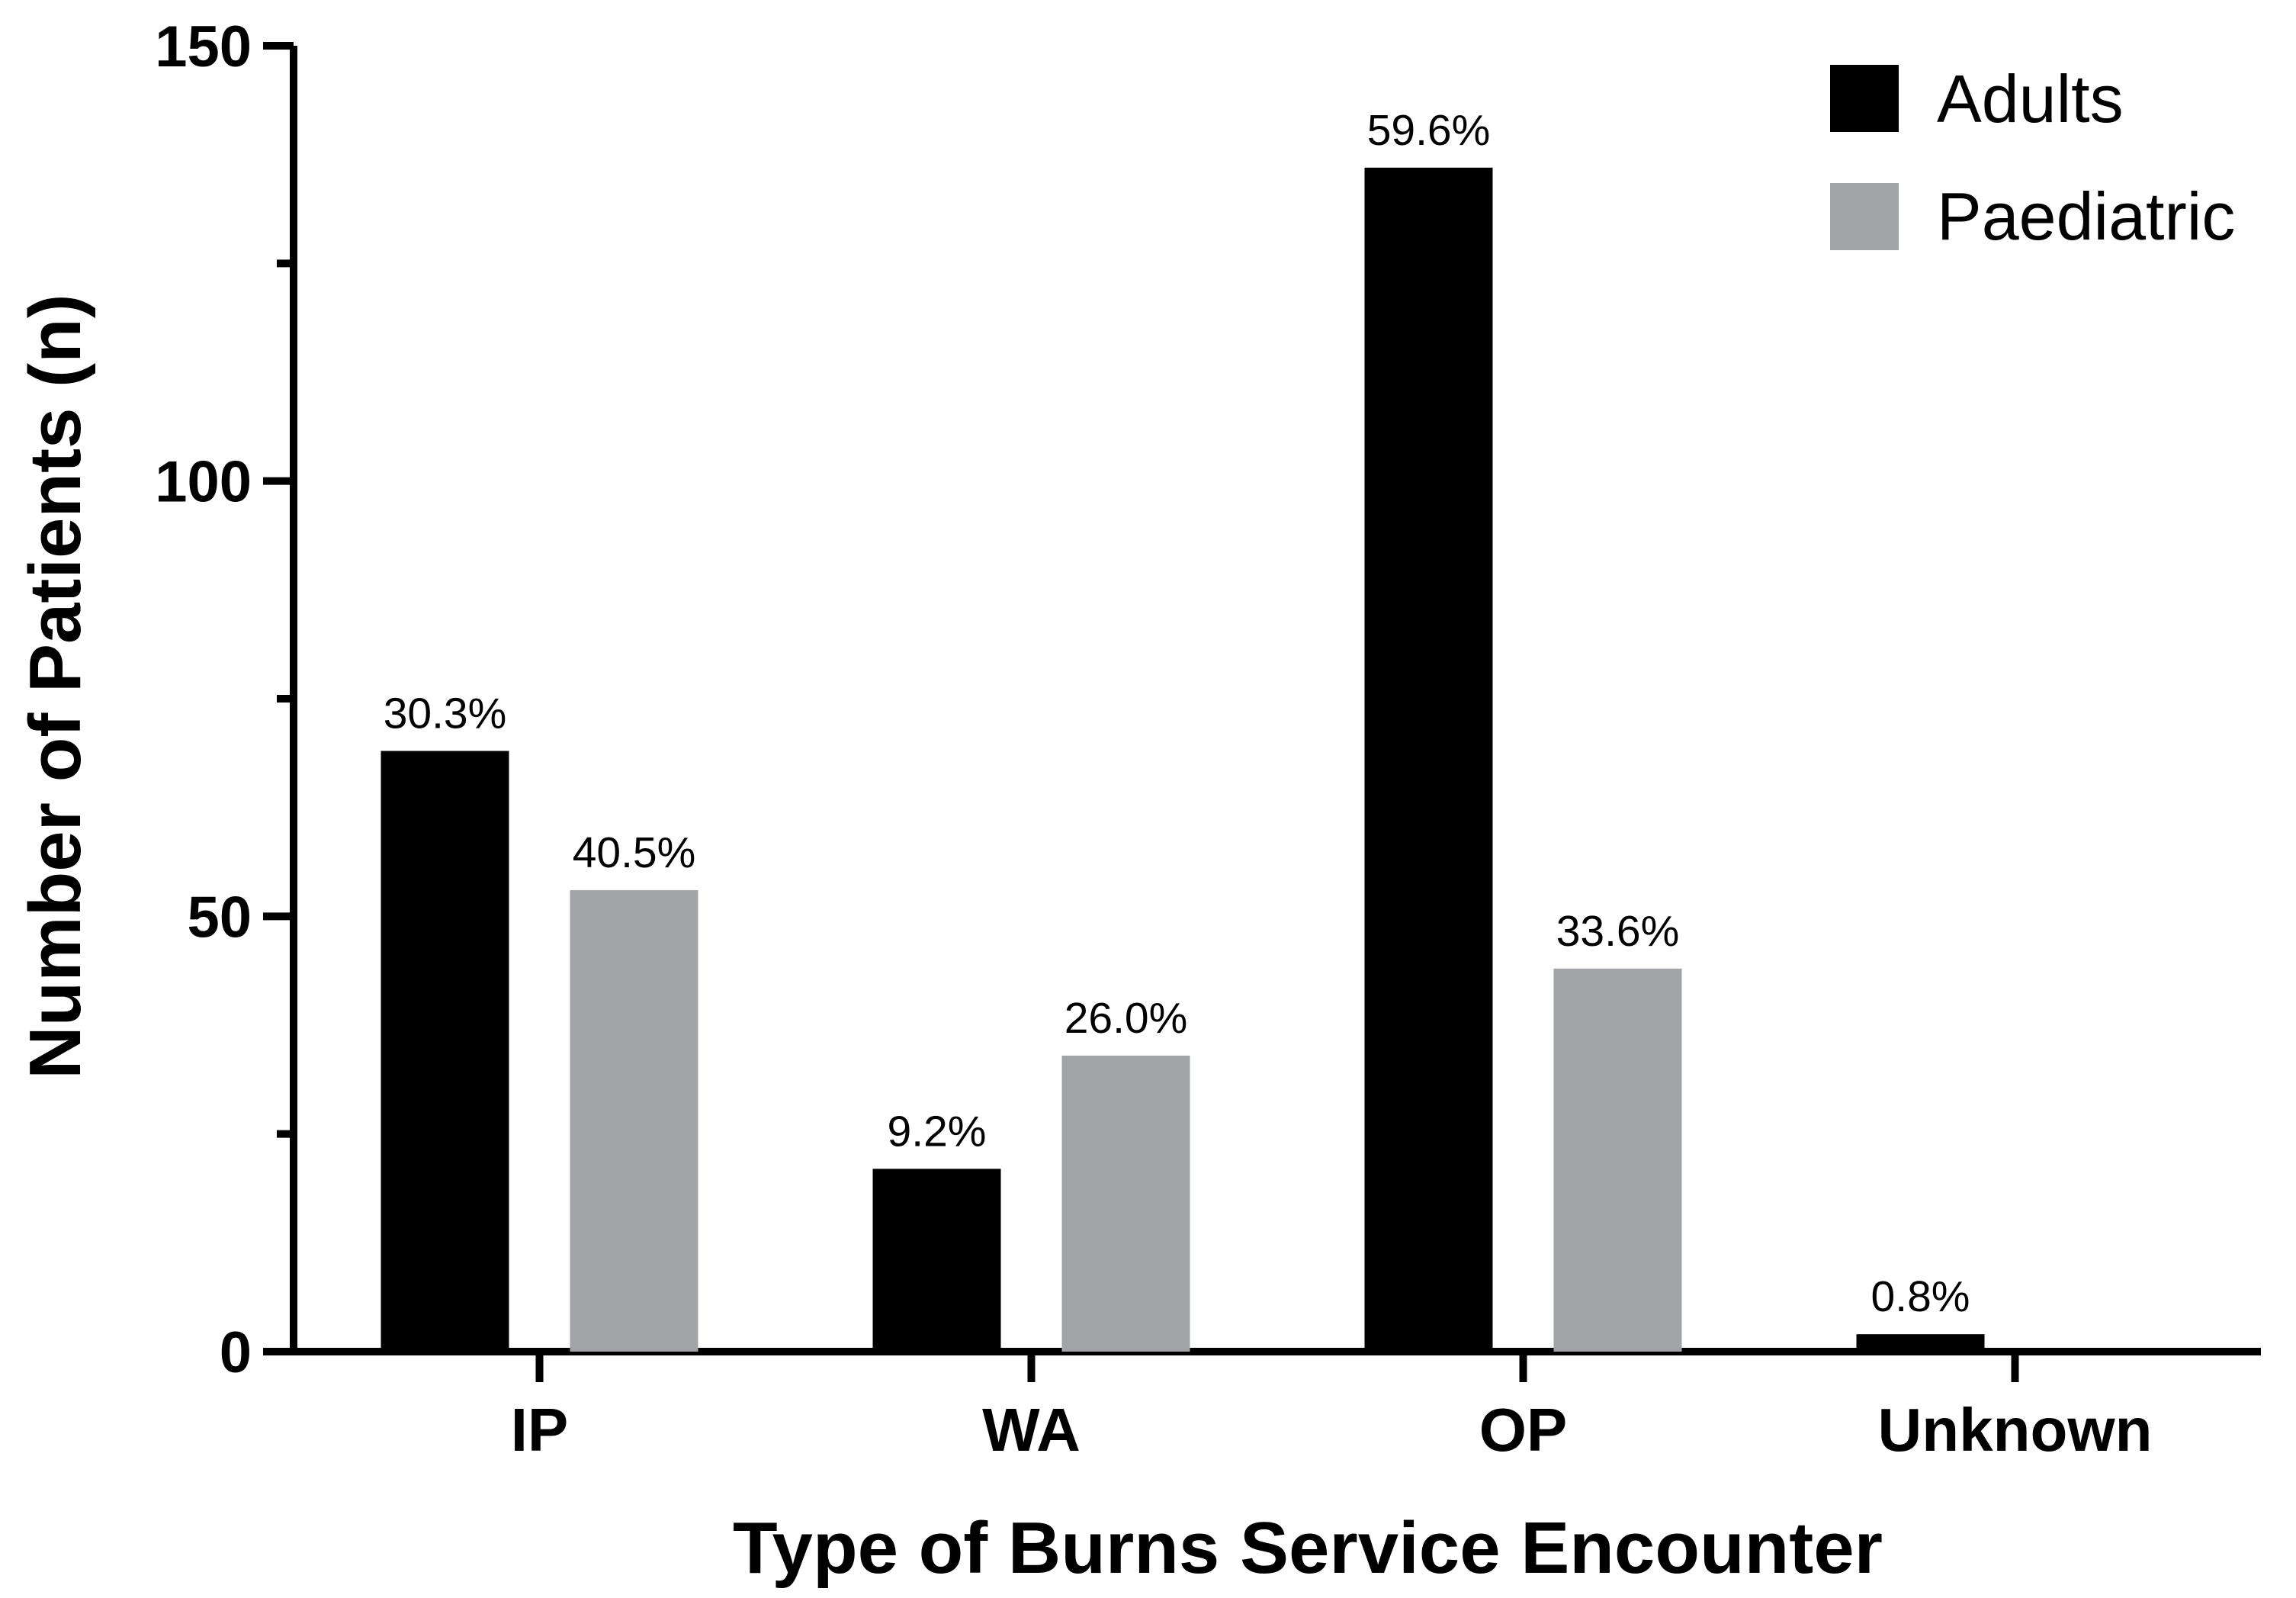 The image size is (2296, 1598). I want to click on legend-swatch-paediatric, so click(1864, 216).